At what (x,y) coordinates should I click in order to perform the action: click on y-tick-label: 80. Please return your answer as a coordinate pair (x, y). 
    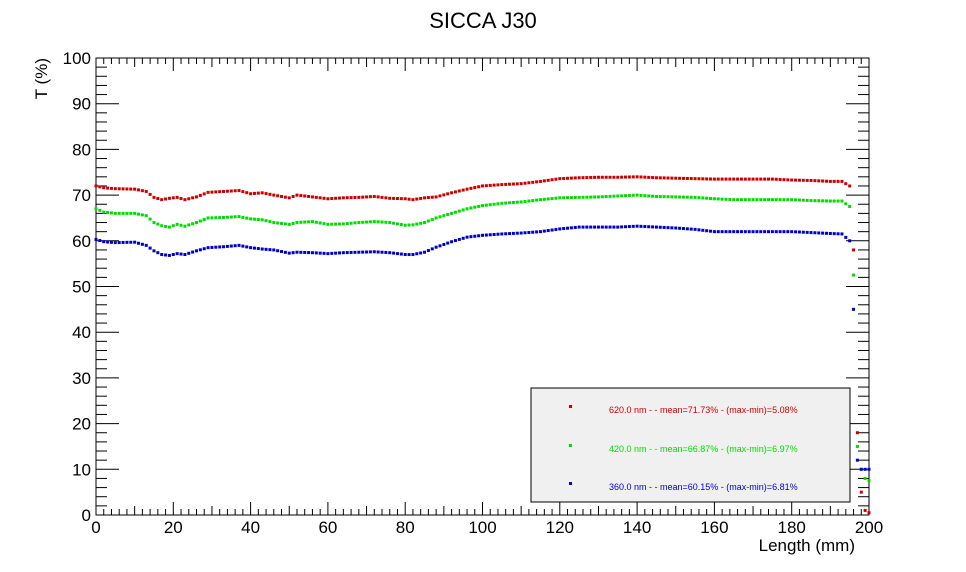
    Looking at the image, I should click on (81, 149).